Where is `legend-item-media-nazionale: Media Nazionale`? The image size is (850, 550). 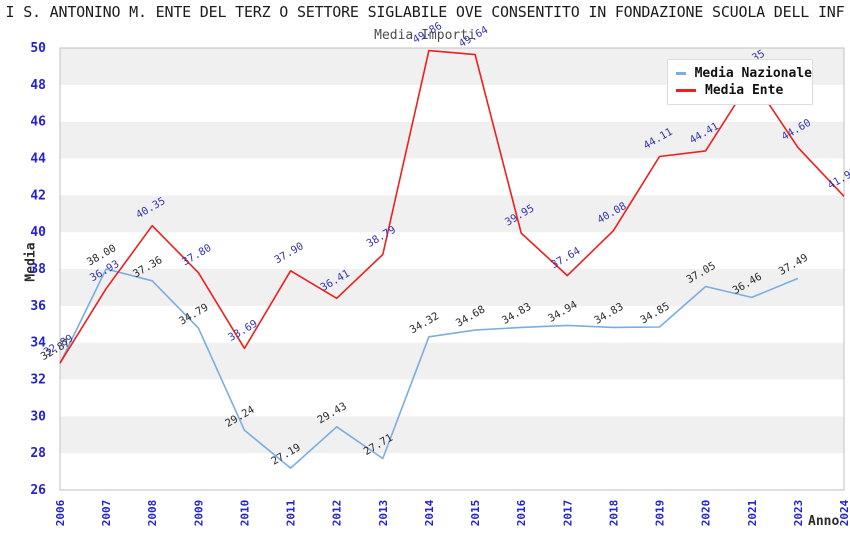 legend-item-media-nazionale: Media Nazionale is located at coordinates (744, 73).